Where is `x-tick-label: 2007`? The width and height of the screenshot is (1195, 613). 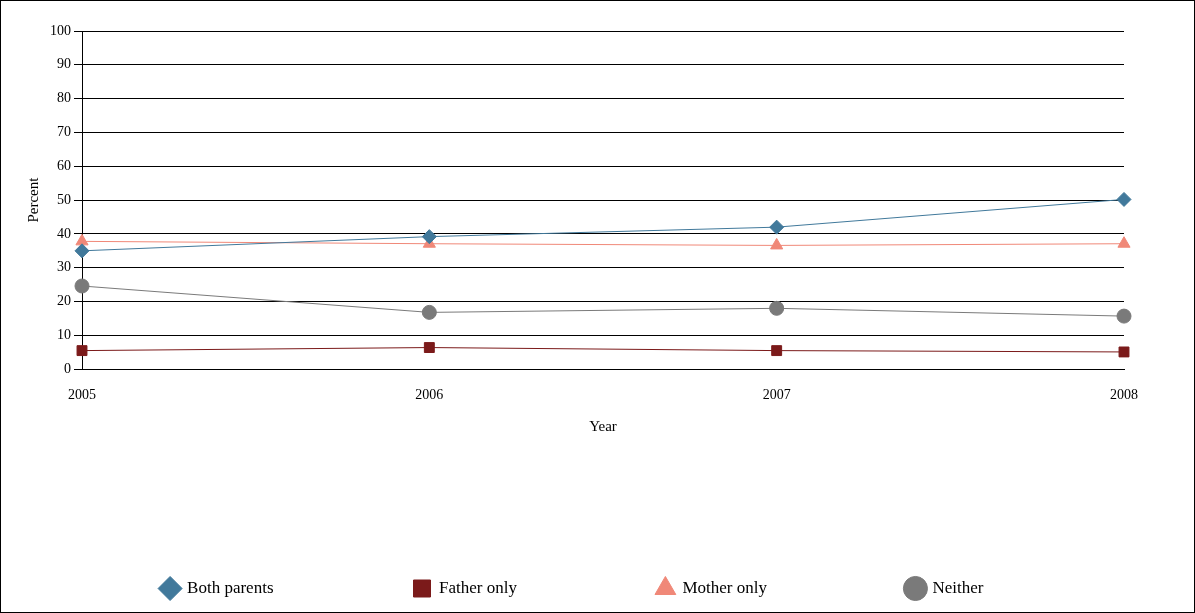
x-tick-label: 2007 is located at coordinates (776, 395).